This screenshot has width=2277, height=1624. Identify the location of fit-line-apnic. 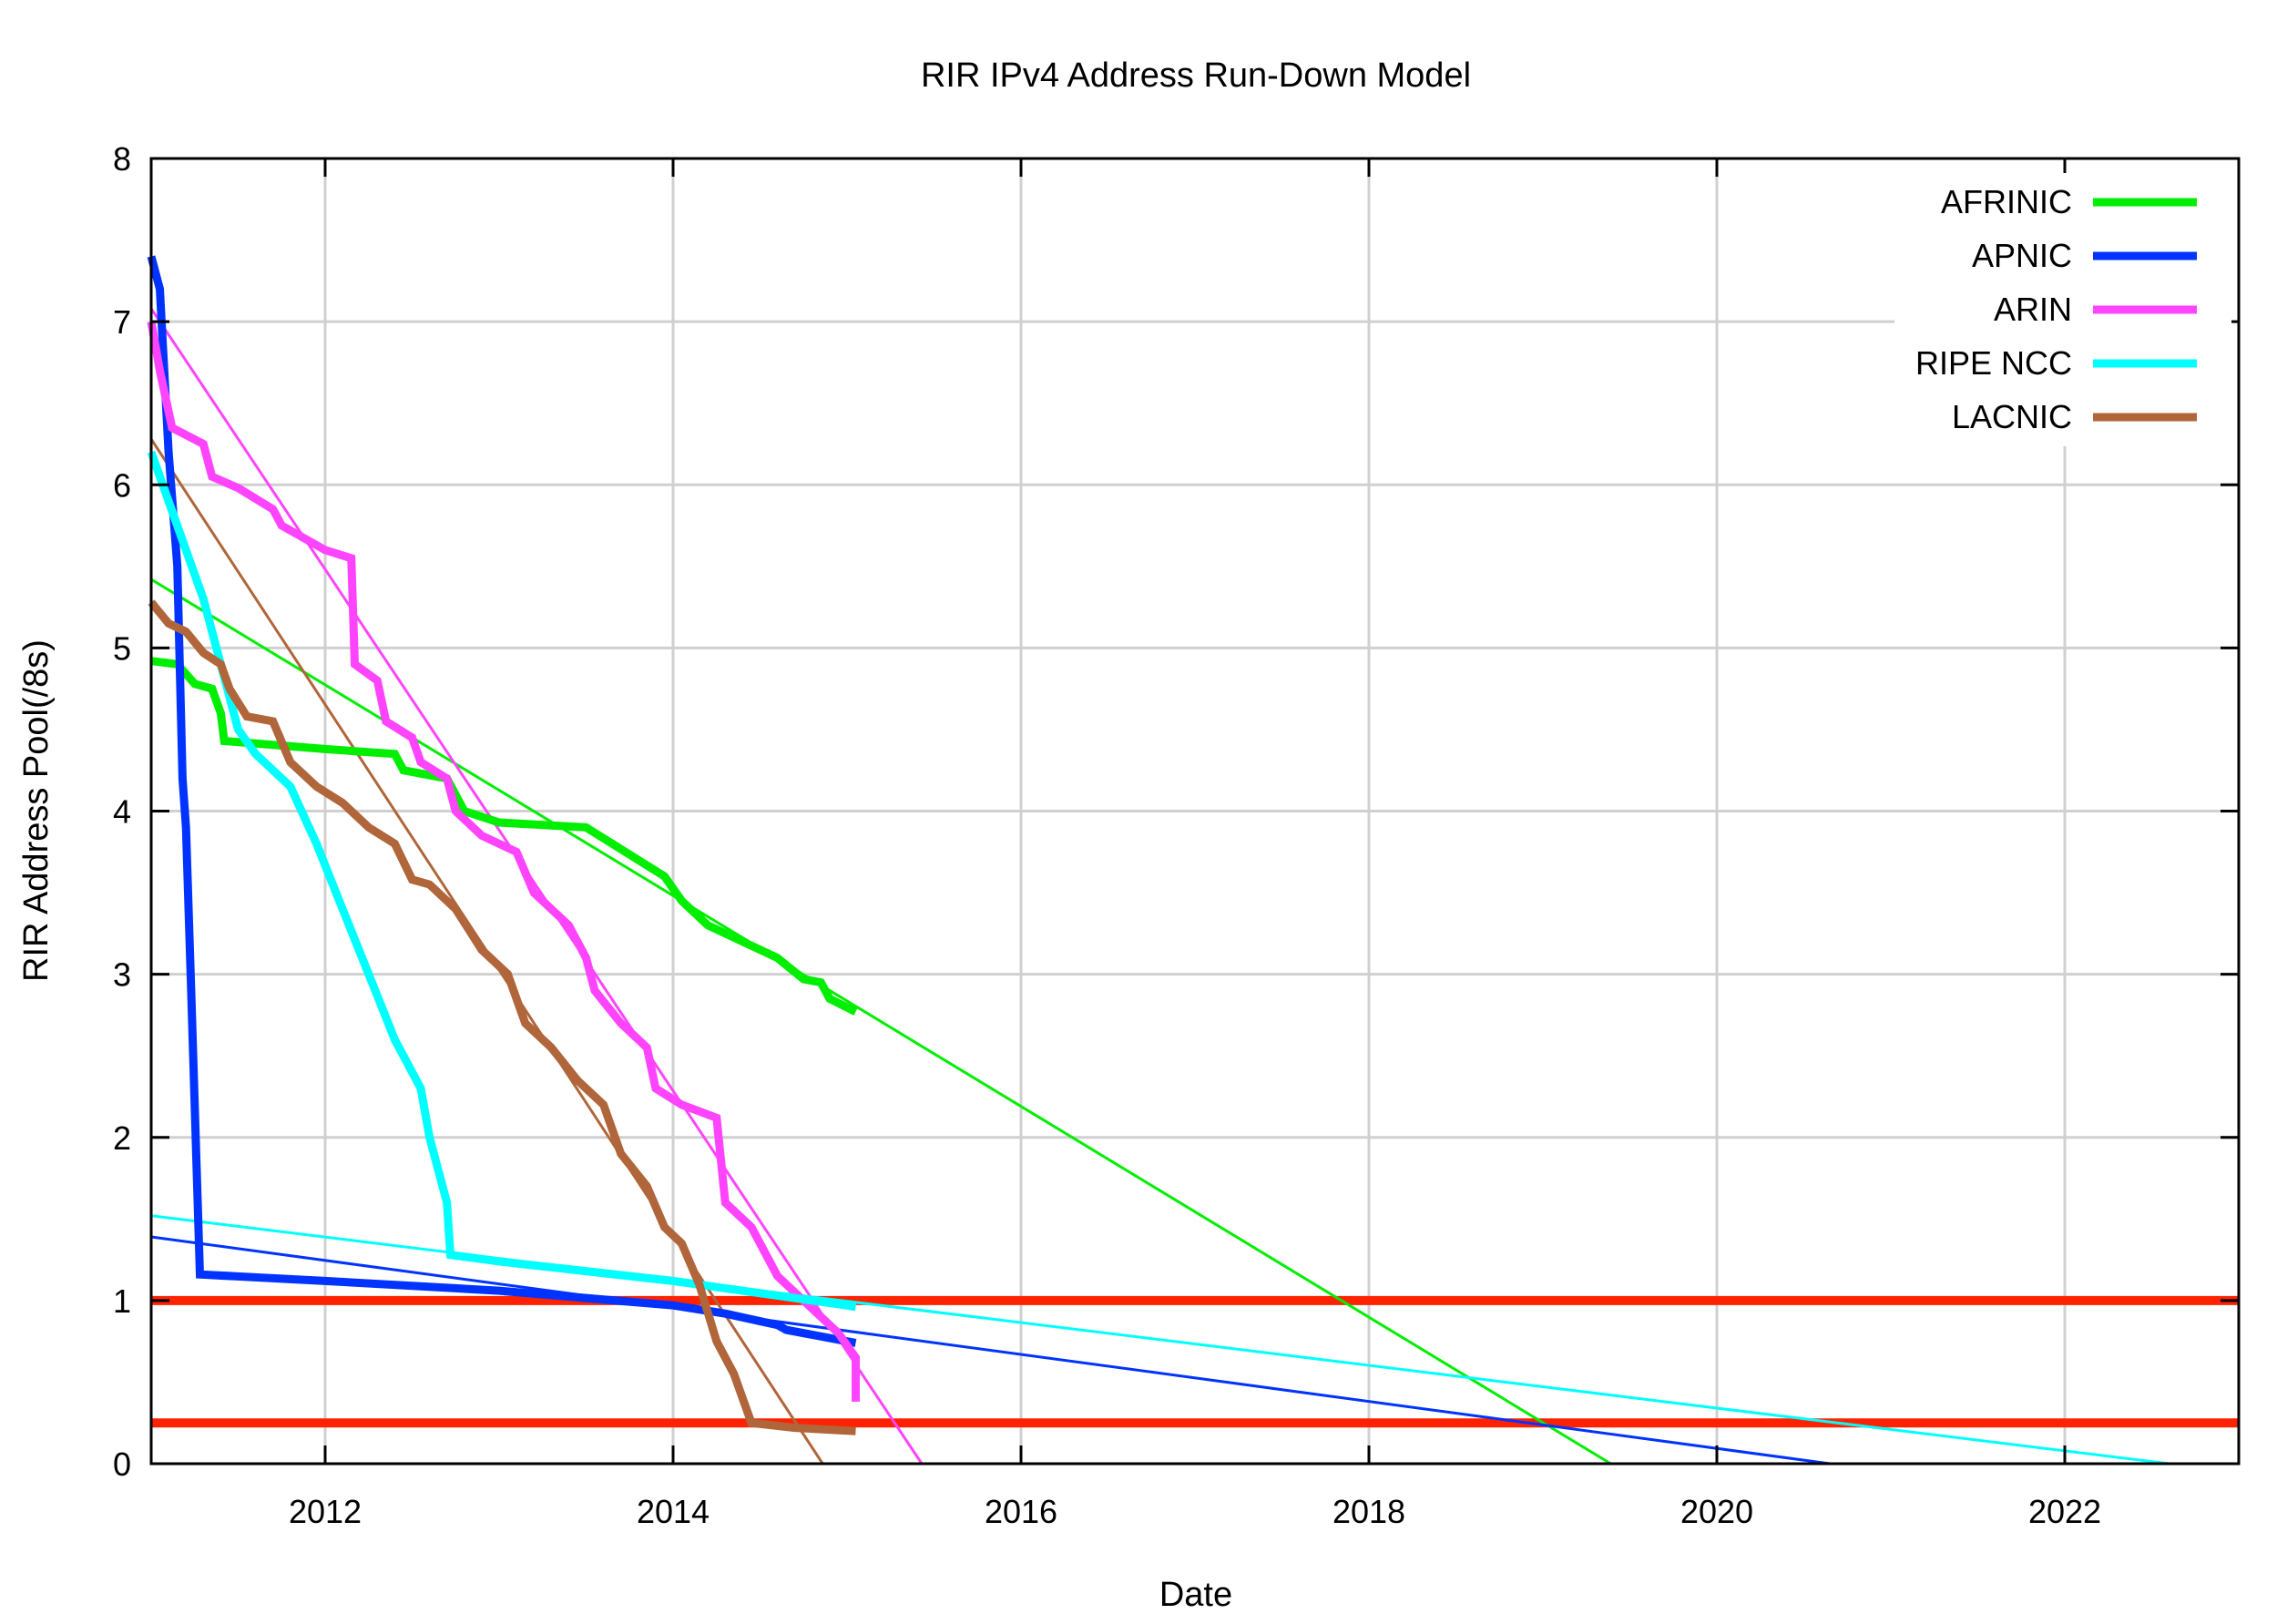
(990, 1350).